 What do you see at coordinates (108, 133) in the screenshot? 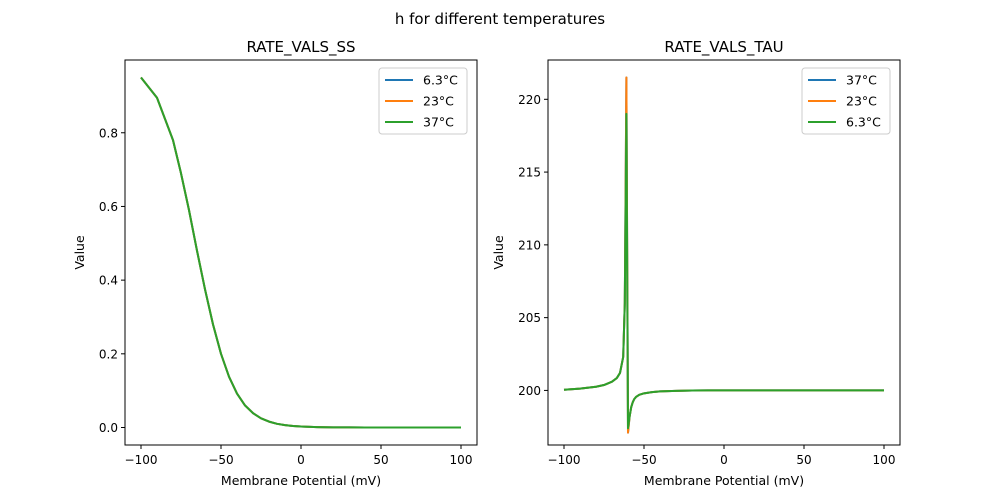
I see `y-tick-label: 0.8` at bounding box center [108, 133].